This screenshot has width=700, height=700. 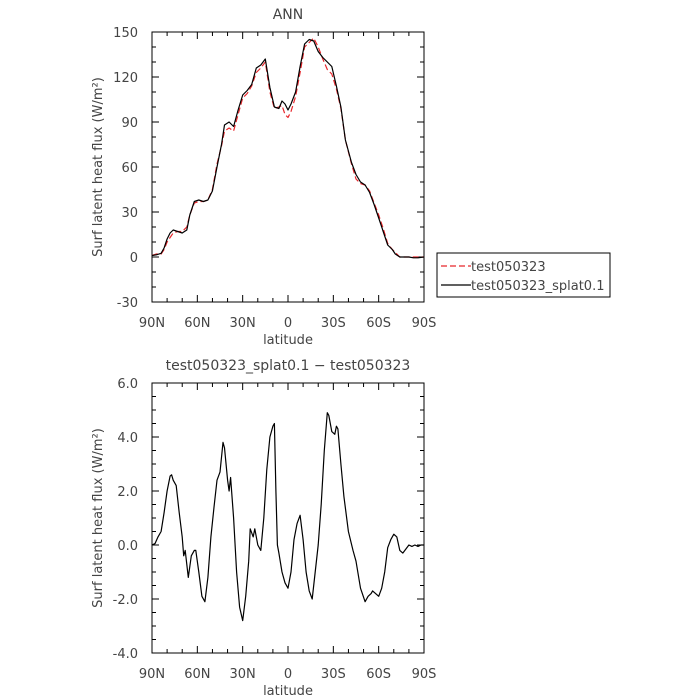 What do you see at coordinates (127, 303) in the screenshot?
I see `y-tick-label: -30` at bounding box center [127, 303].